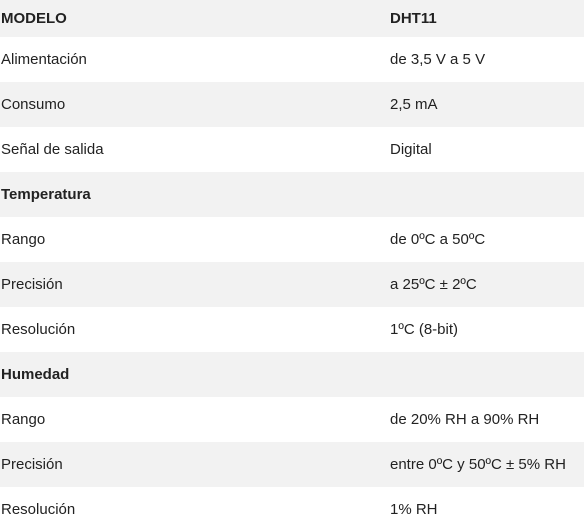  Describe the element at coordinates (487, 464) in the screenshot. I see `row-value: entre 0ºC y 50ºC ± 5% RH` at that location.